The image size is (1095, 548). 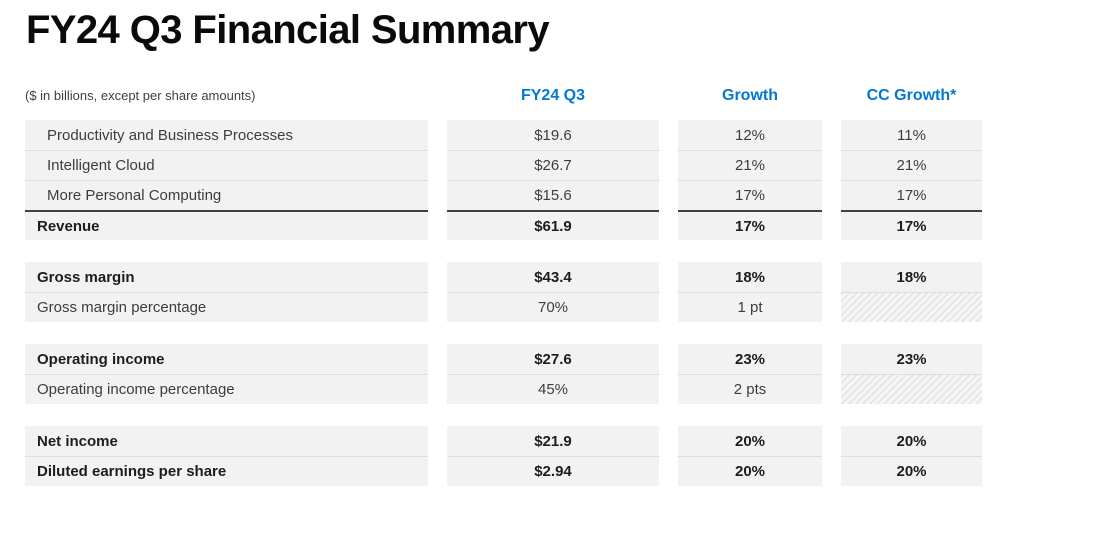 I want to click on cell-fy24-q3: $61.9, so click(x=553, y=225).